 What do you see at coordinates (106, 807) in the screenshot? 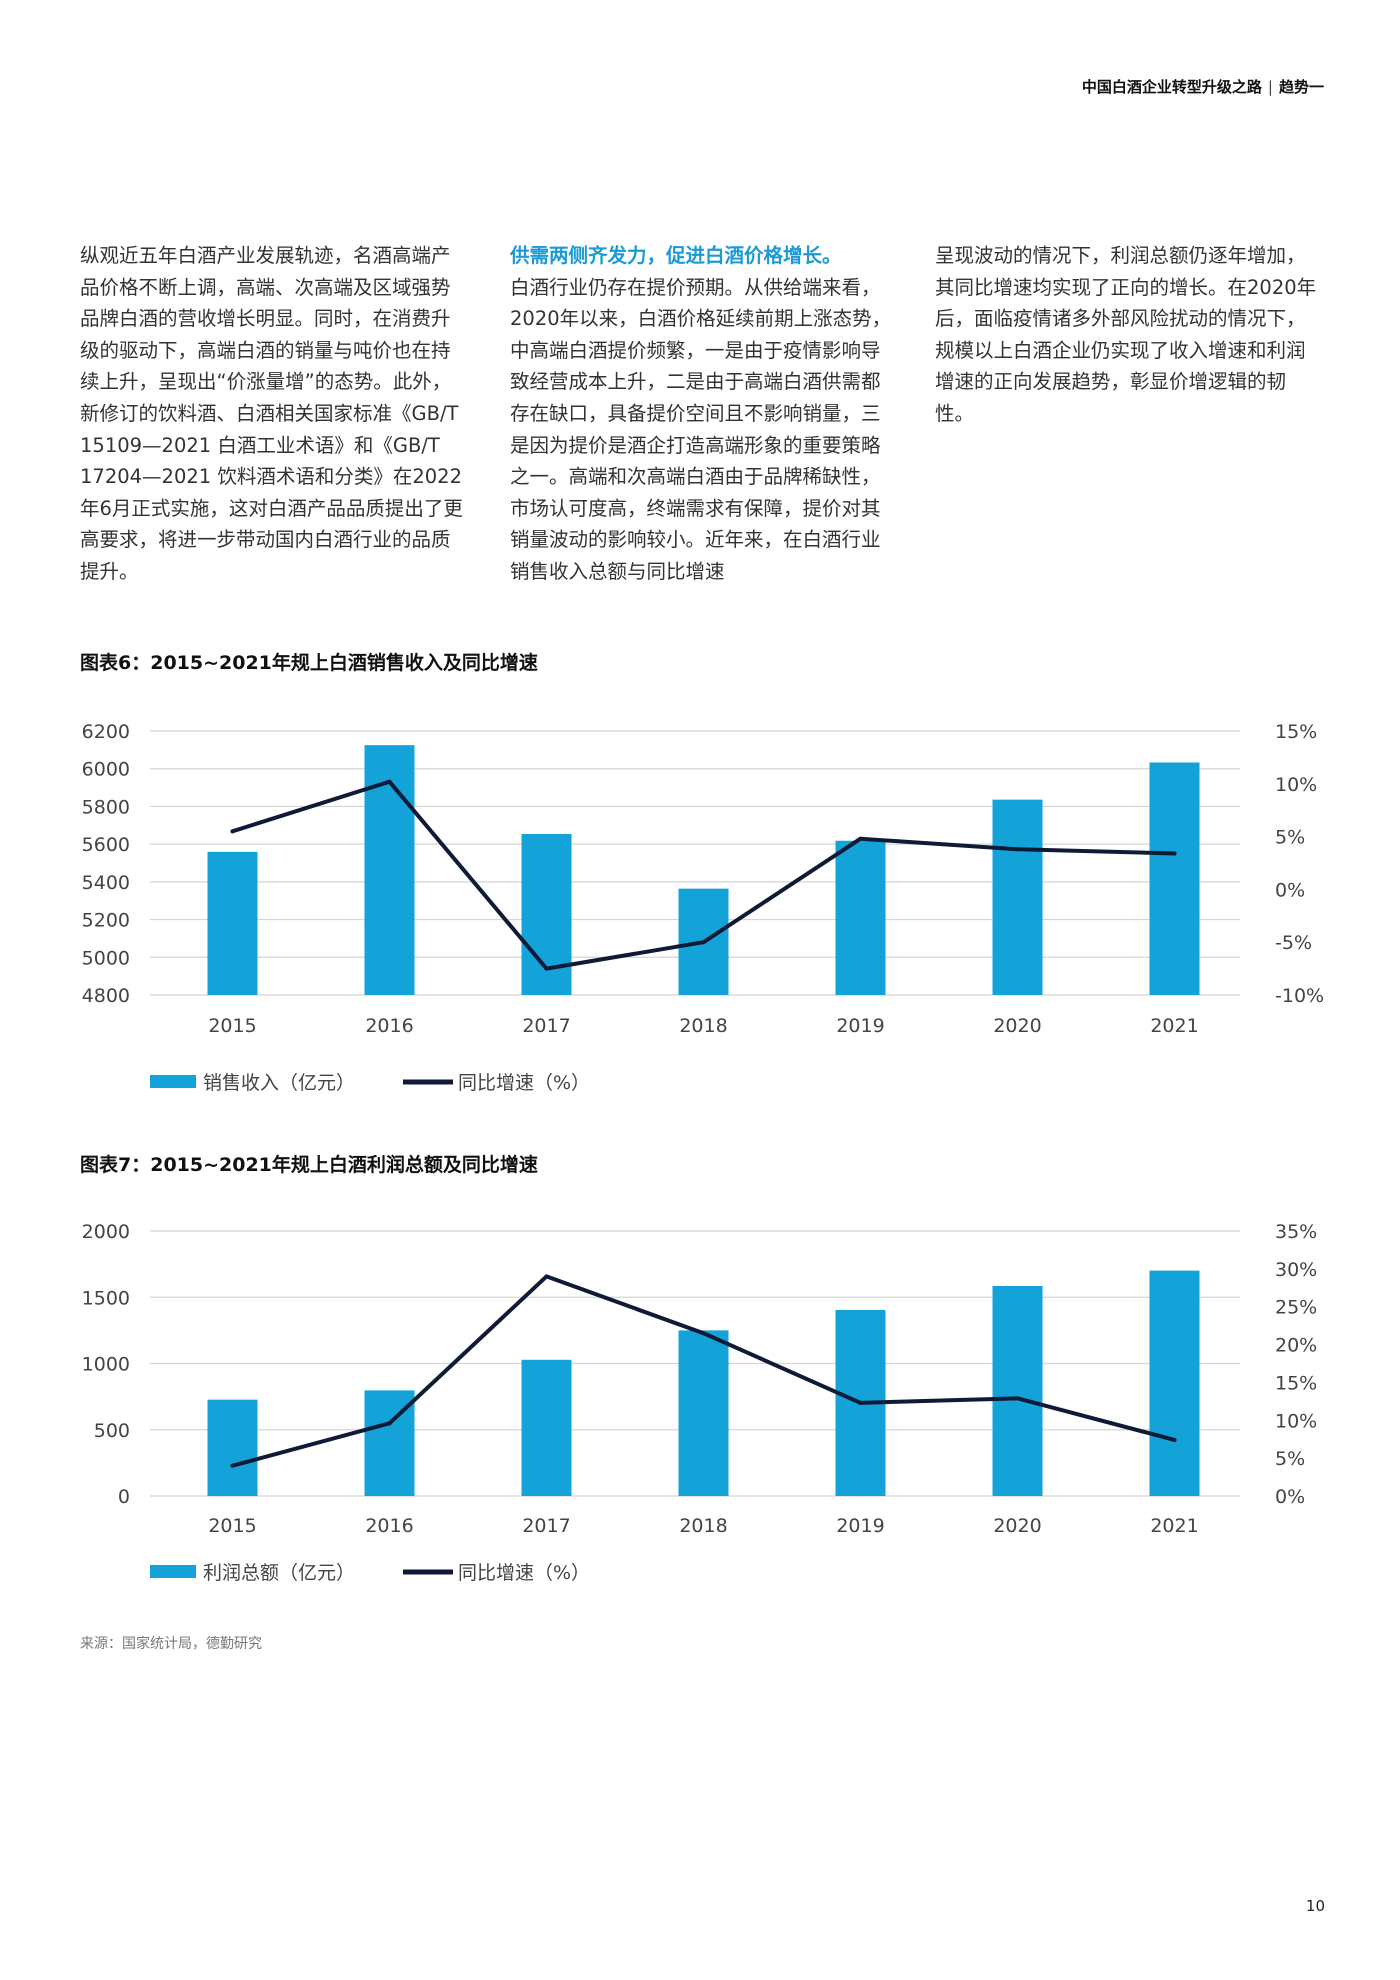
I see `y-tick-label-left: 5800` at bounding box center [106, 807].